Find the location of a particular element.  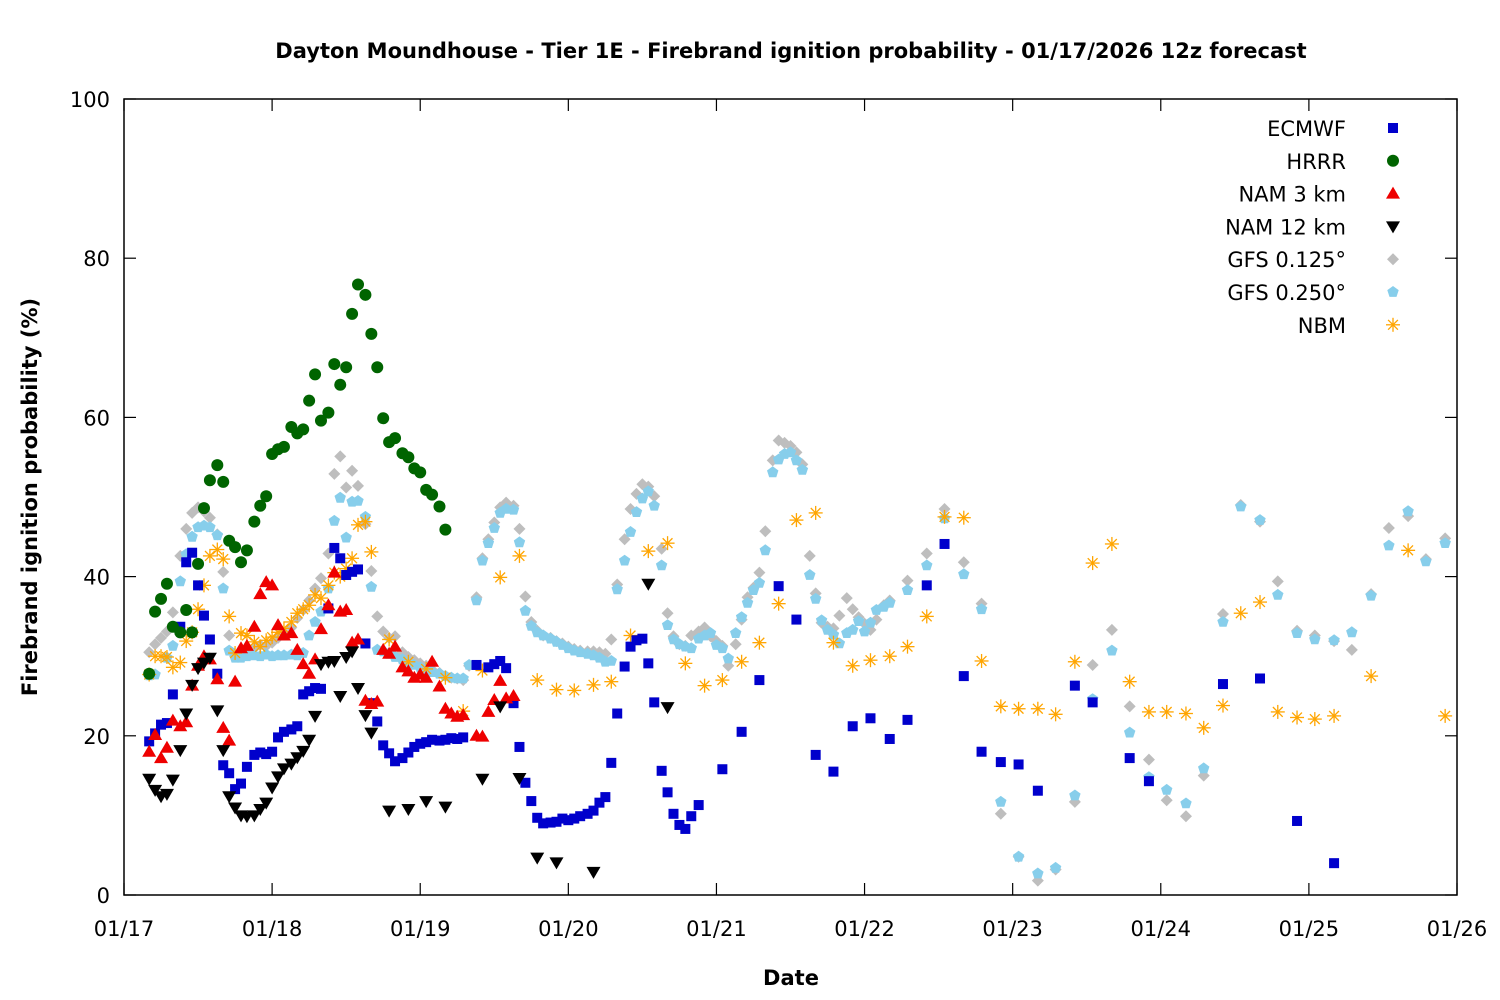

legend-item: NAM 12 km is located at coordinates (1312, 227).